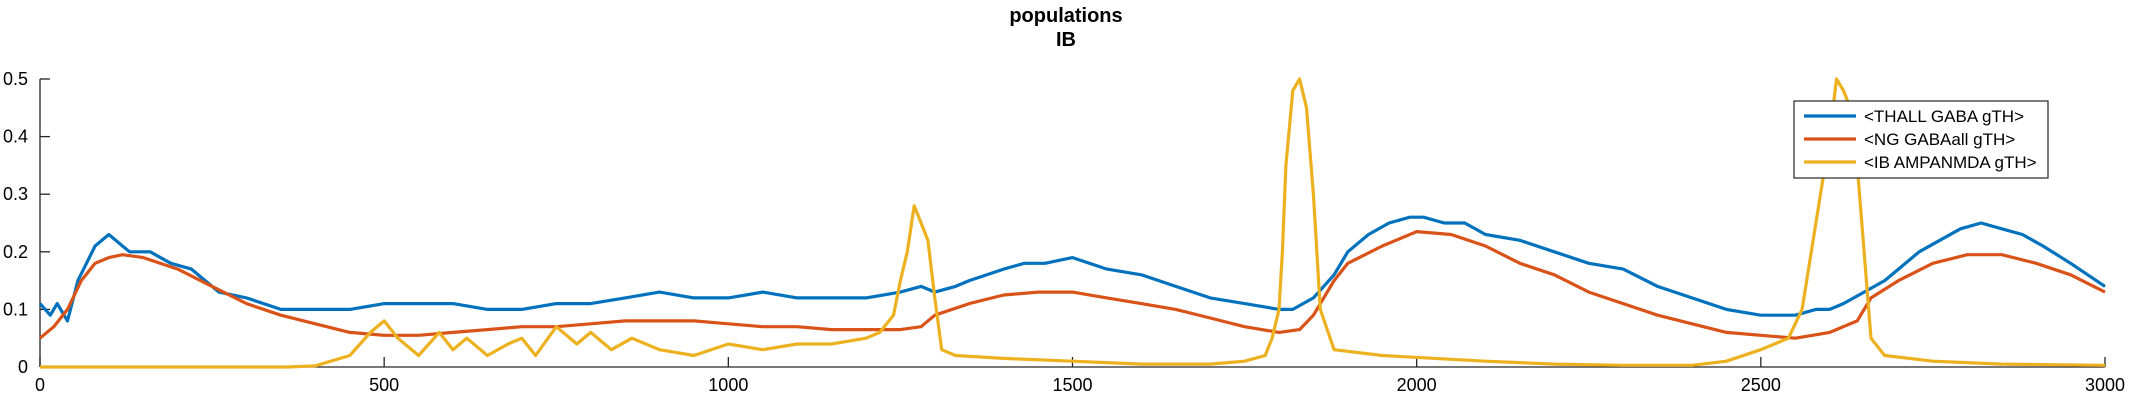 The image size is (2133, 400). What do you see at coordinates (1939, 139) in the screenshot?
I see `legend-label-2: <NG GABAall gTH>` at bounding box center [1939, 139].